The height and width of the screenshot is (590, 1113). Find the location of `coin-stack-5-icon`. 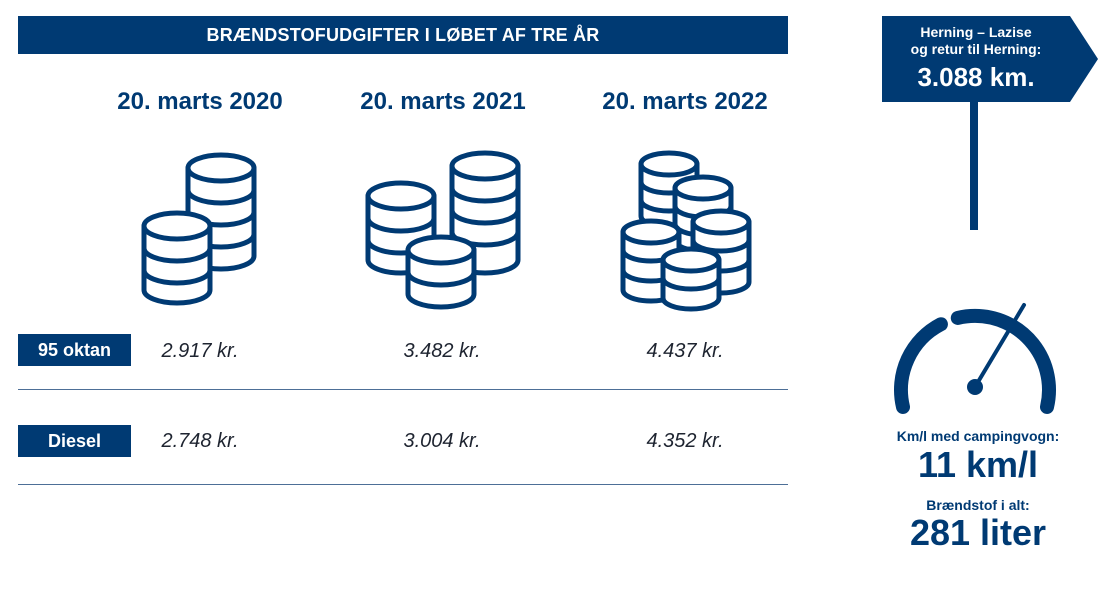

coin-stack-5-icon is located at coordinates (686, 231).